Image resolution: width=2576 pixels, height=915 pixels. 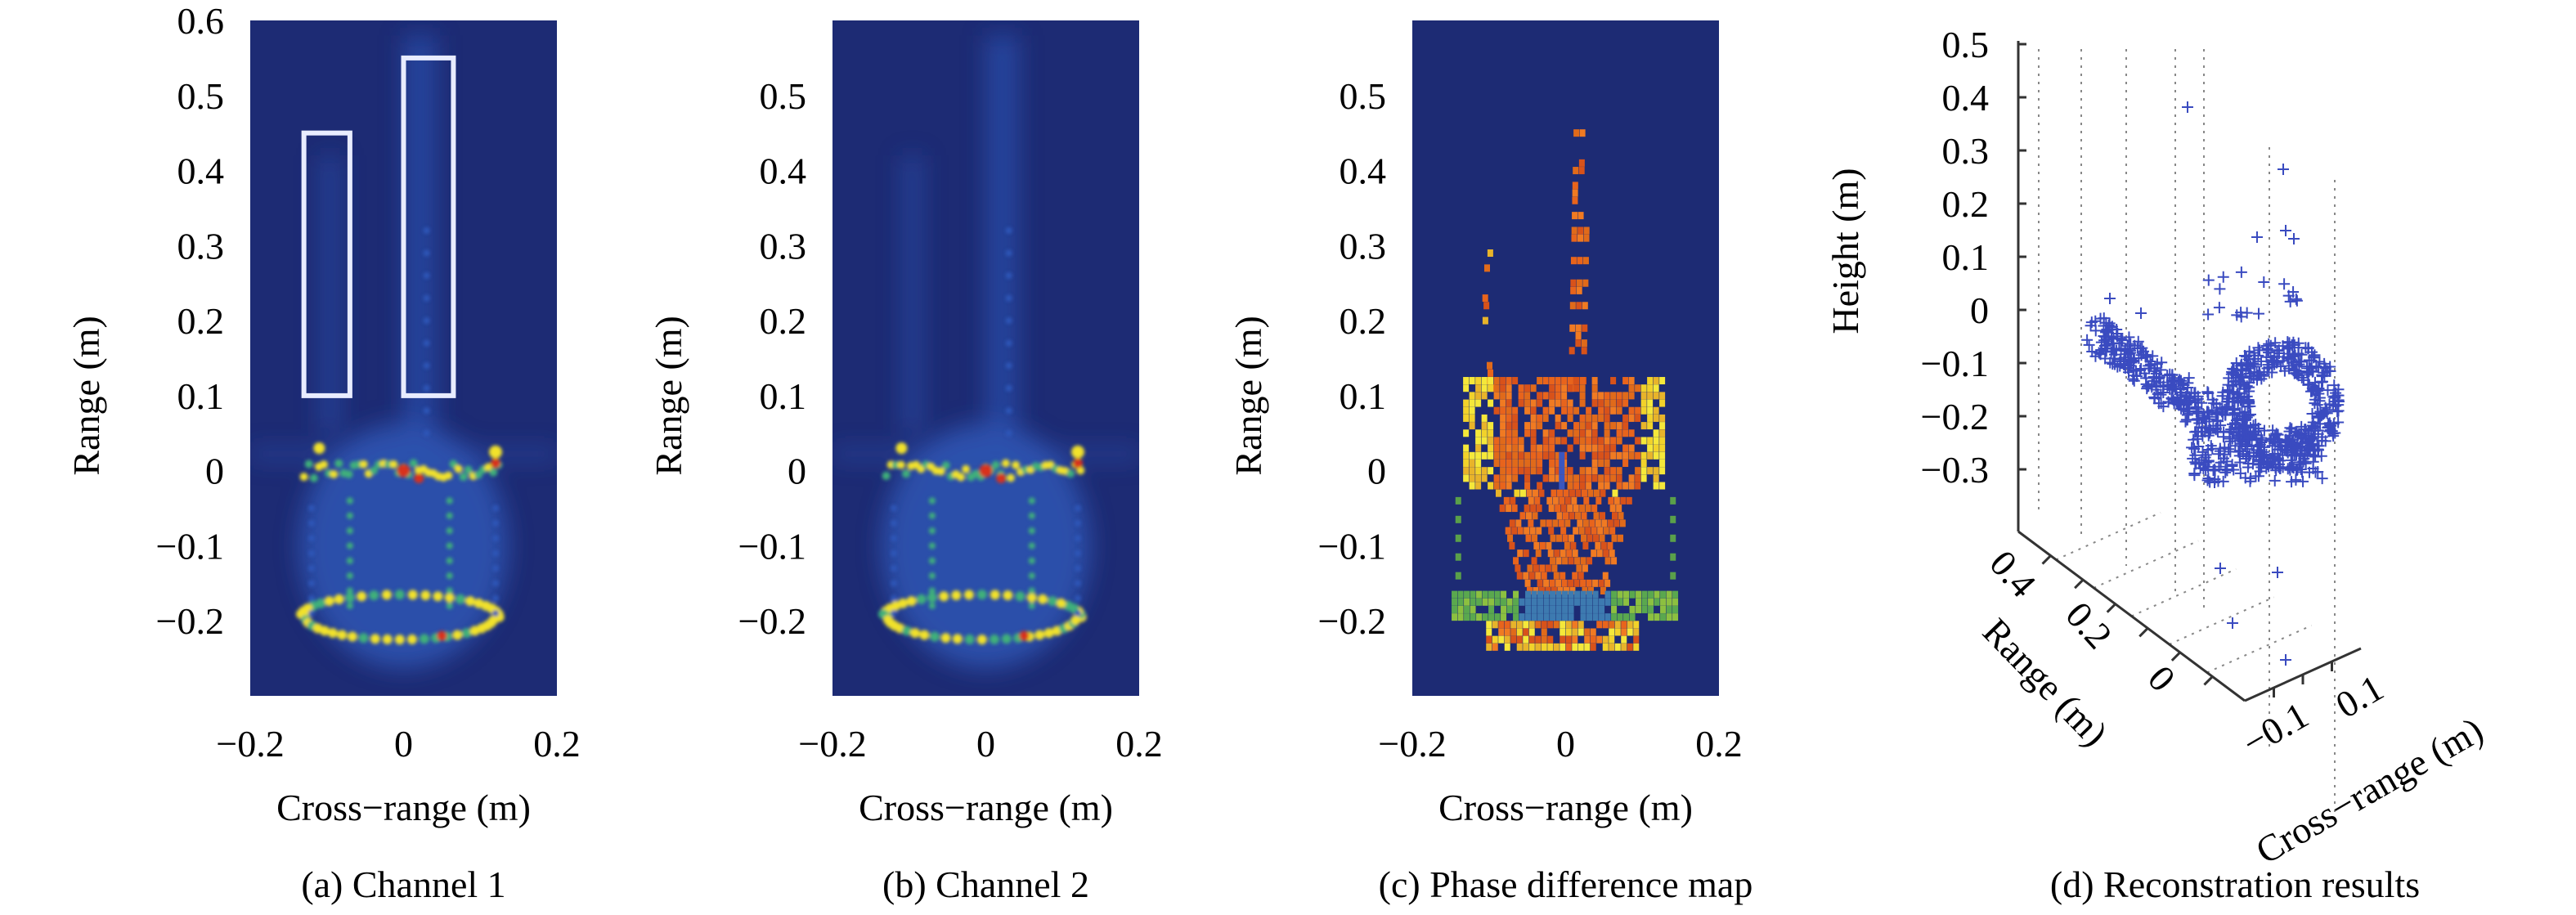 What do you see at coordinates (428, 226) in the screenshot?
I see `annotation-box` at bounding box center [428, 226].